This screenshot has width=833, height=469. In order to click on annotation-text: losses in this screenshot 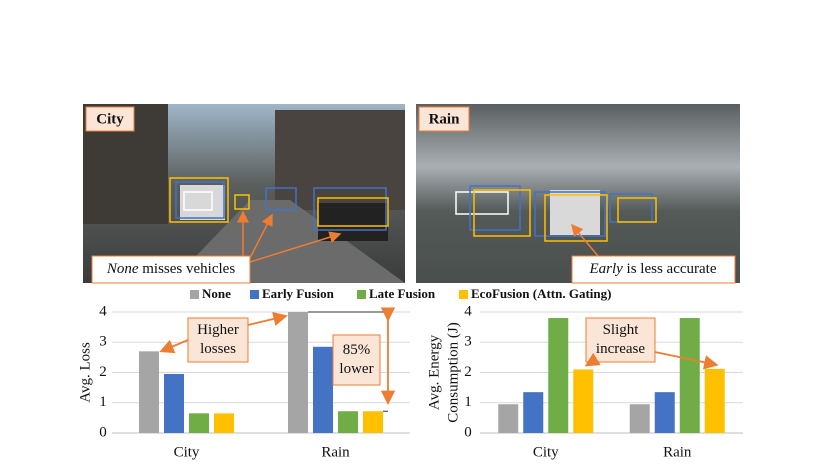, I will do `click(218, 349)`.